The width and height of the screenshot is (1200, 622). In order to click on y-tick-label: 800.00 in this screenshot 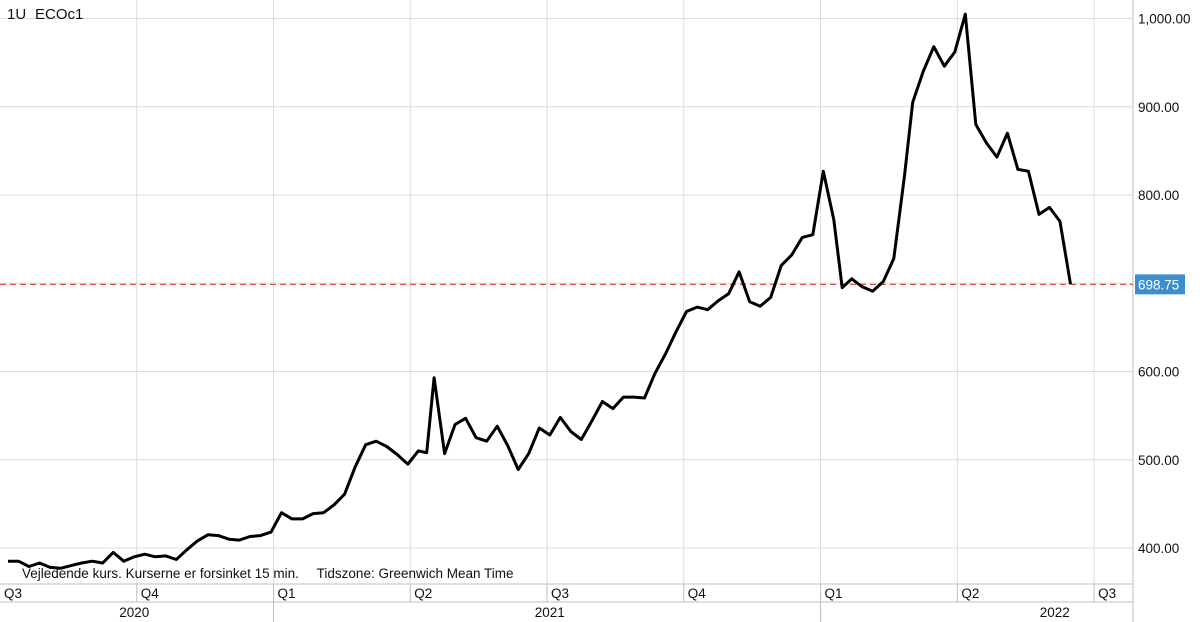, I will do `click(1158, 195)`.